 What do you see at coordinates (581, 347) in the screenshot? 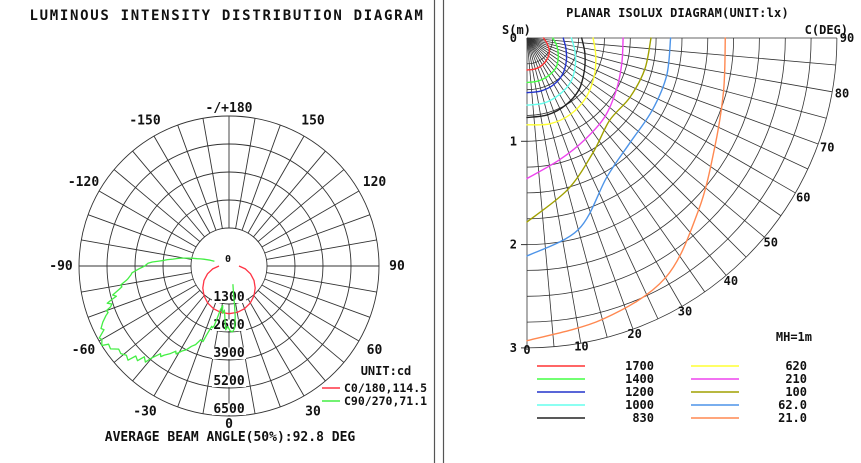
I see `c-angle-tick-label: 10` at bounding box center [581, 347].